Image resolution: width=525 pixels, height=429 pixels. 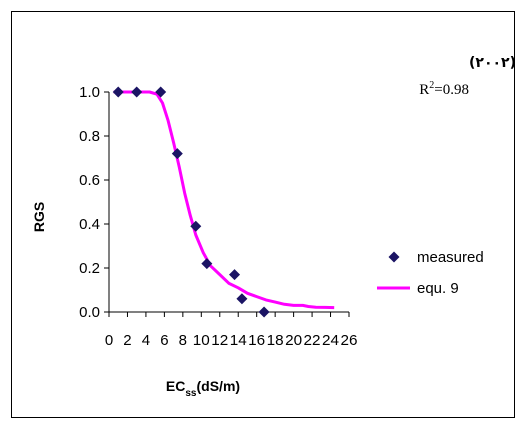 What do you see at coordinates (424, 90) in the screenshot?
I see `r-squared-prefix: R` at bounding box center [424, 90].